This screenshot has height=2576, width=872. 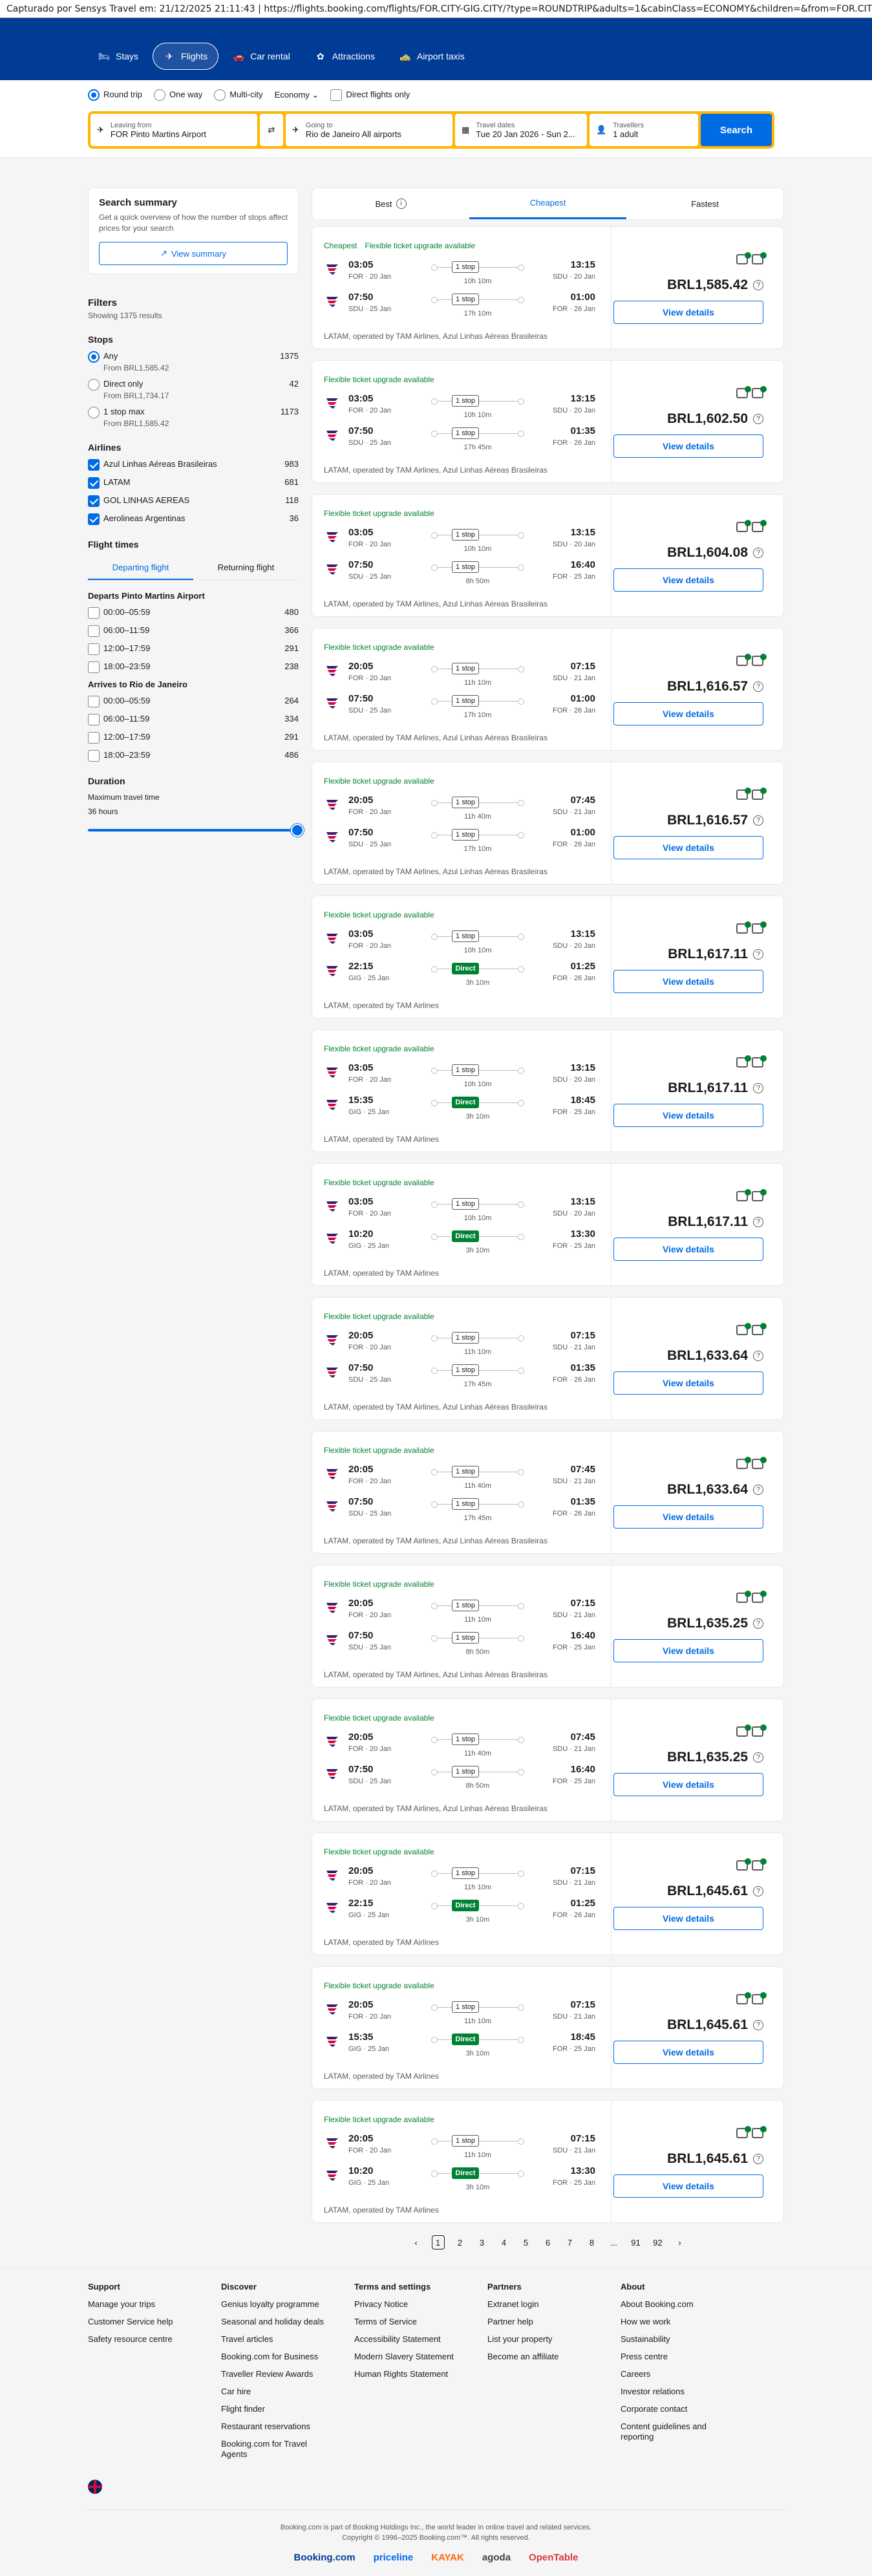 I want to click on page-number: 92, so click(x=658, y=2242).